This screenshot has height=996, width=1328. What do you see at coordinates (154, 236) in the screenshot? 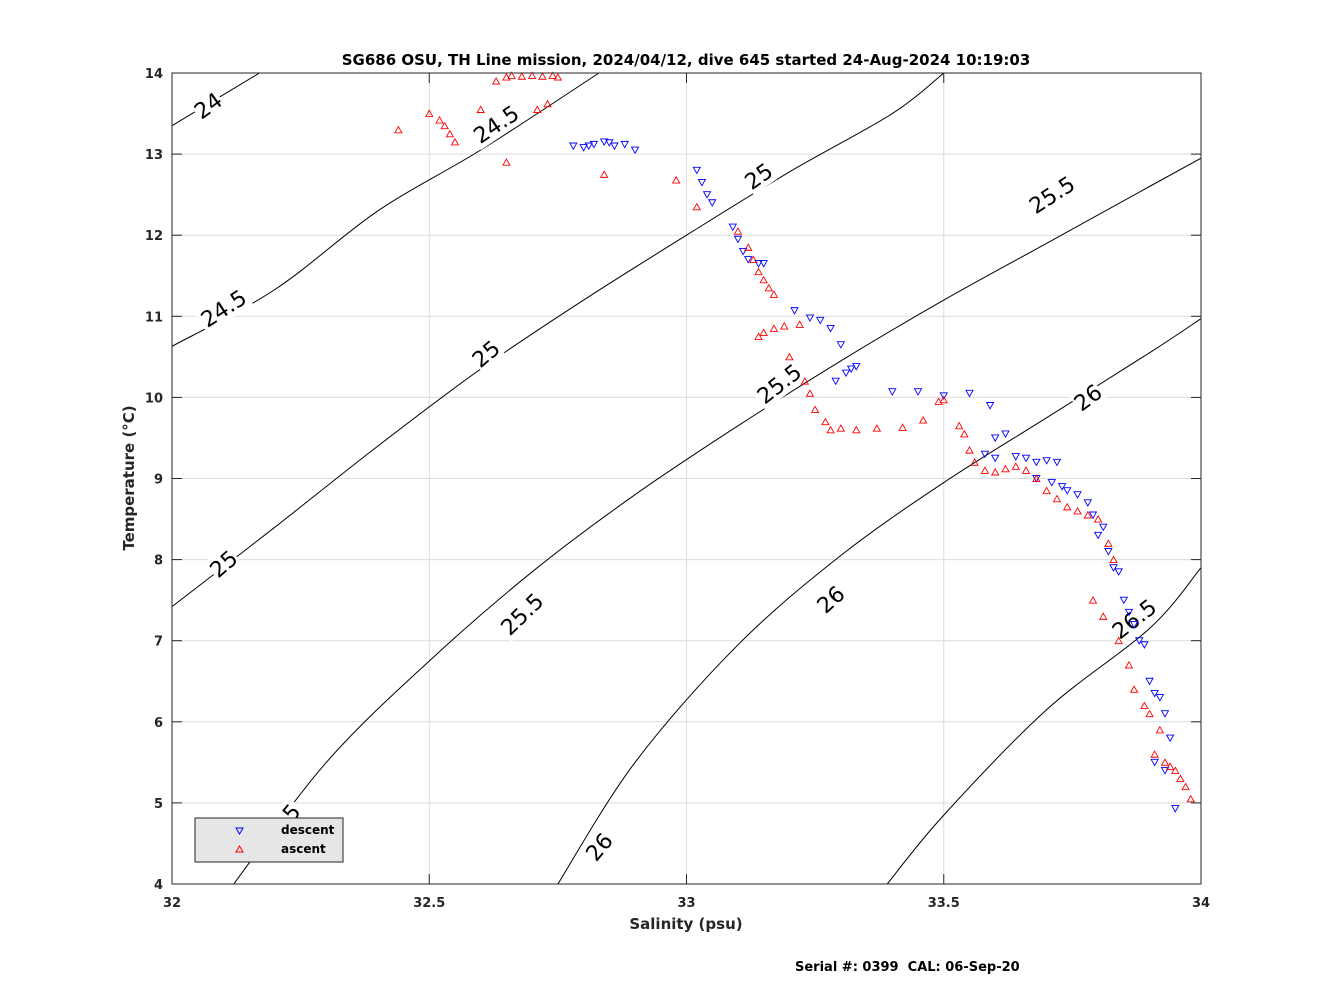
I see `y-tick-label: 12` at bounding box center [154, 236].